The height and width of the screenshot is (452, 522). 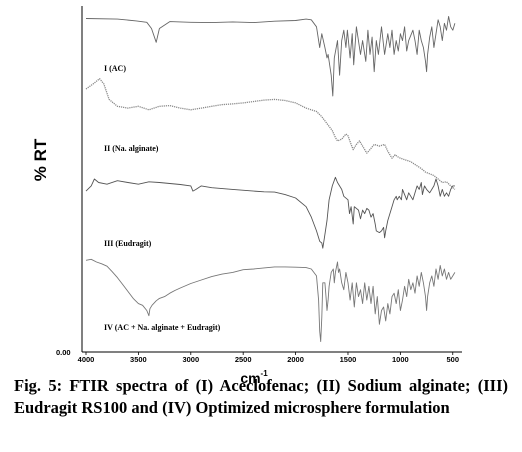 I want to click on x-tick-group: 4000 3500 3000 2500 2000 1500 1000 500, so click(x=268, y=358).